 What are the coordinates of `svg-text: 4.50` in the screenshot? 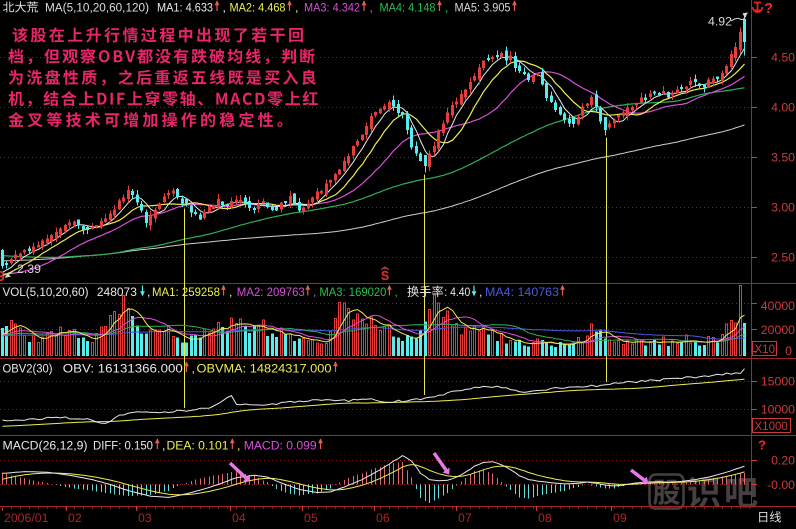 It's located at (783, 58).